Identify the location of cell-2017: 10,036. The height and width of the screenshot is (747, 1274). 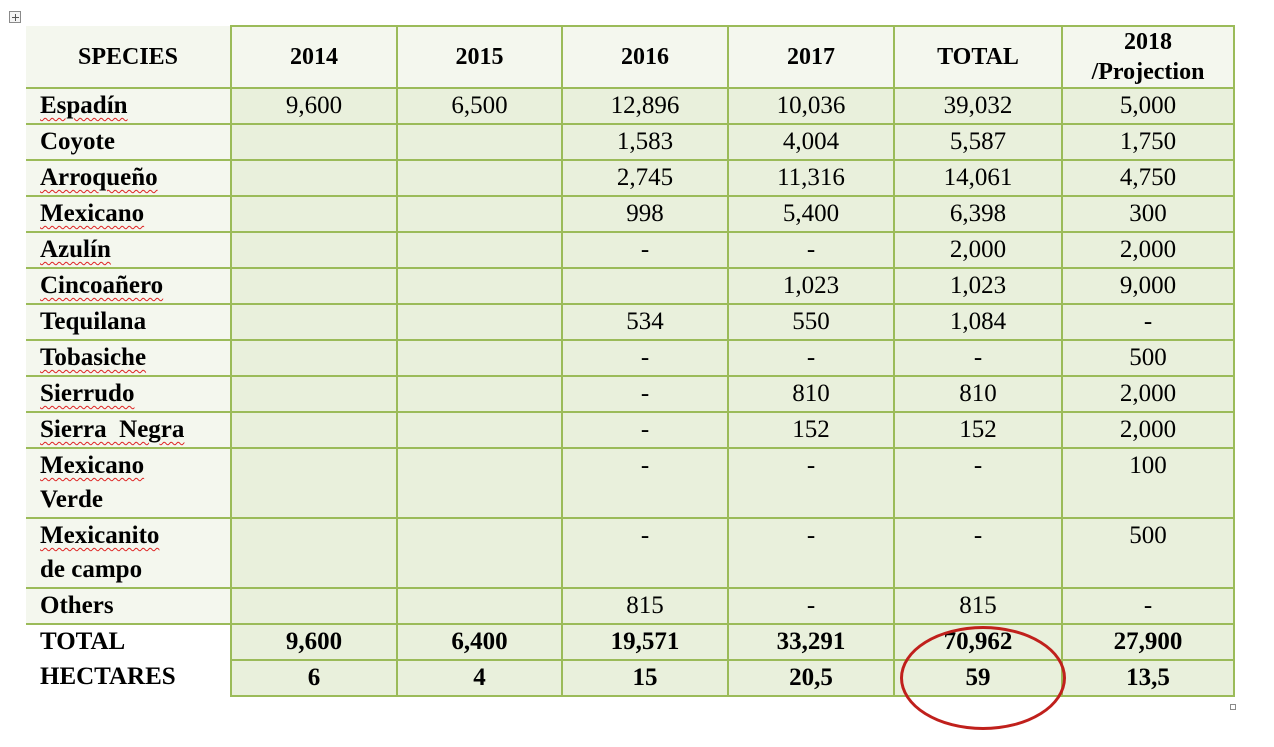
(811, 106).